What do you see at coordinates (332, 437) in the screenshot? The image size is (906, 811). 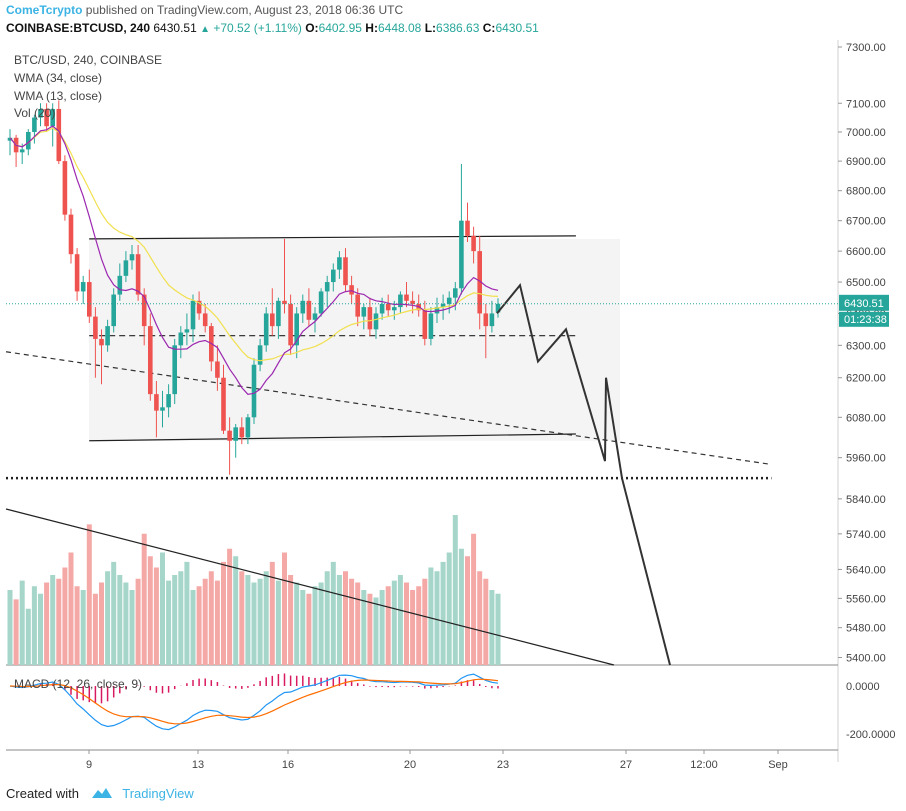 I see `trendline-range-bottom` at bounding box center [332, 437].